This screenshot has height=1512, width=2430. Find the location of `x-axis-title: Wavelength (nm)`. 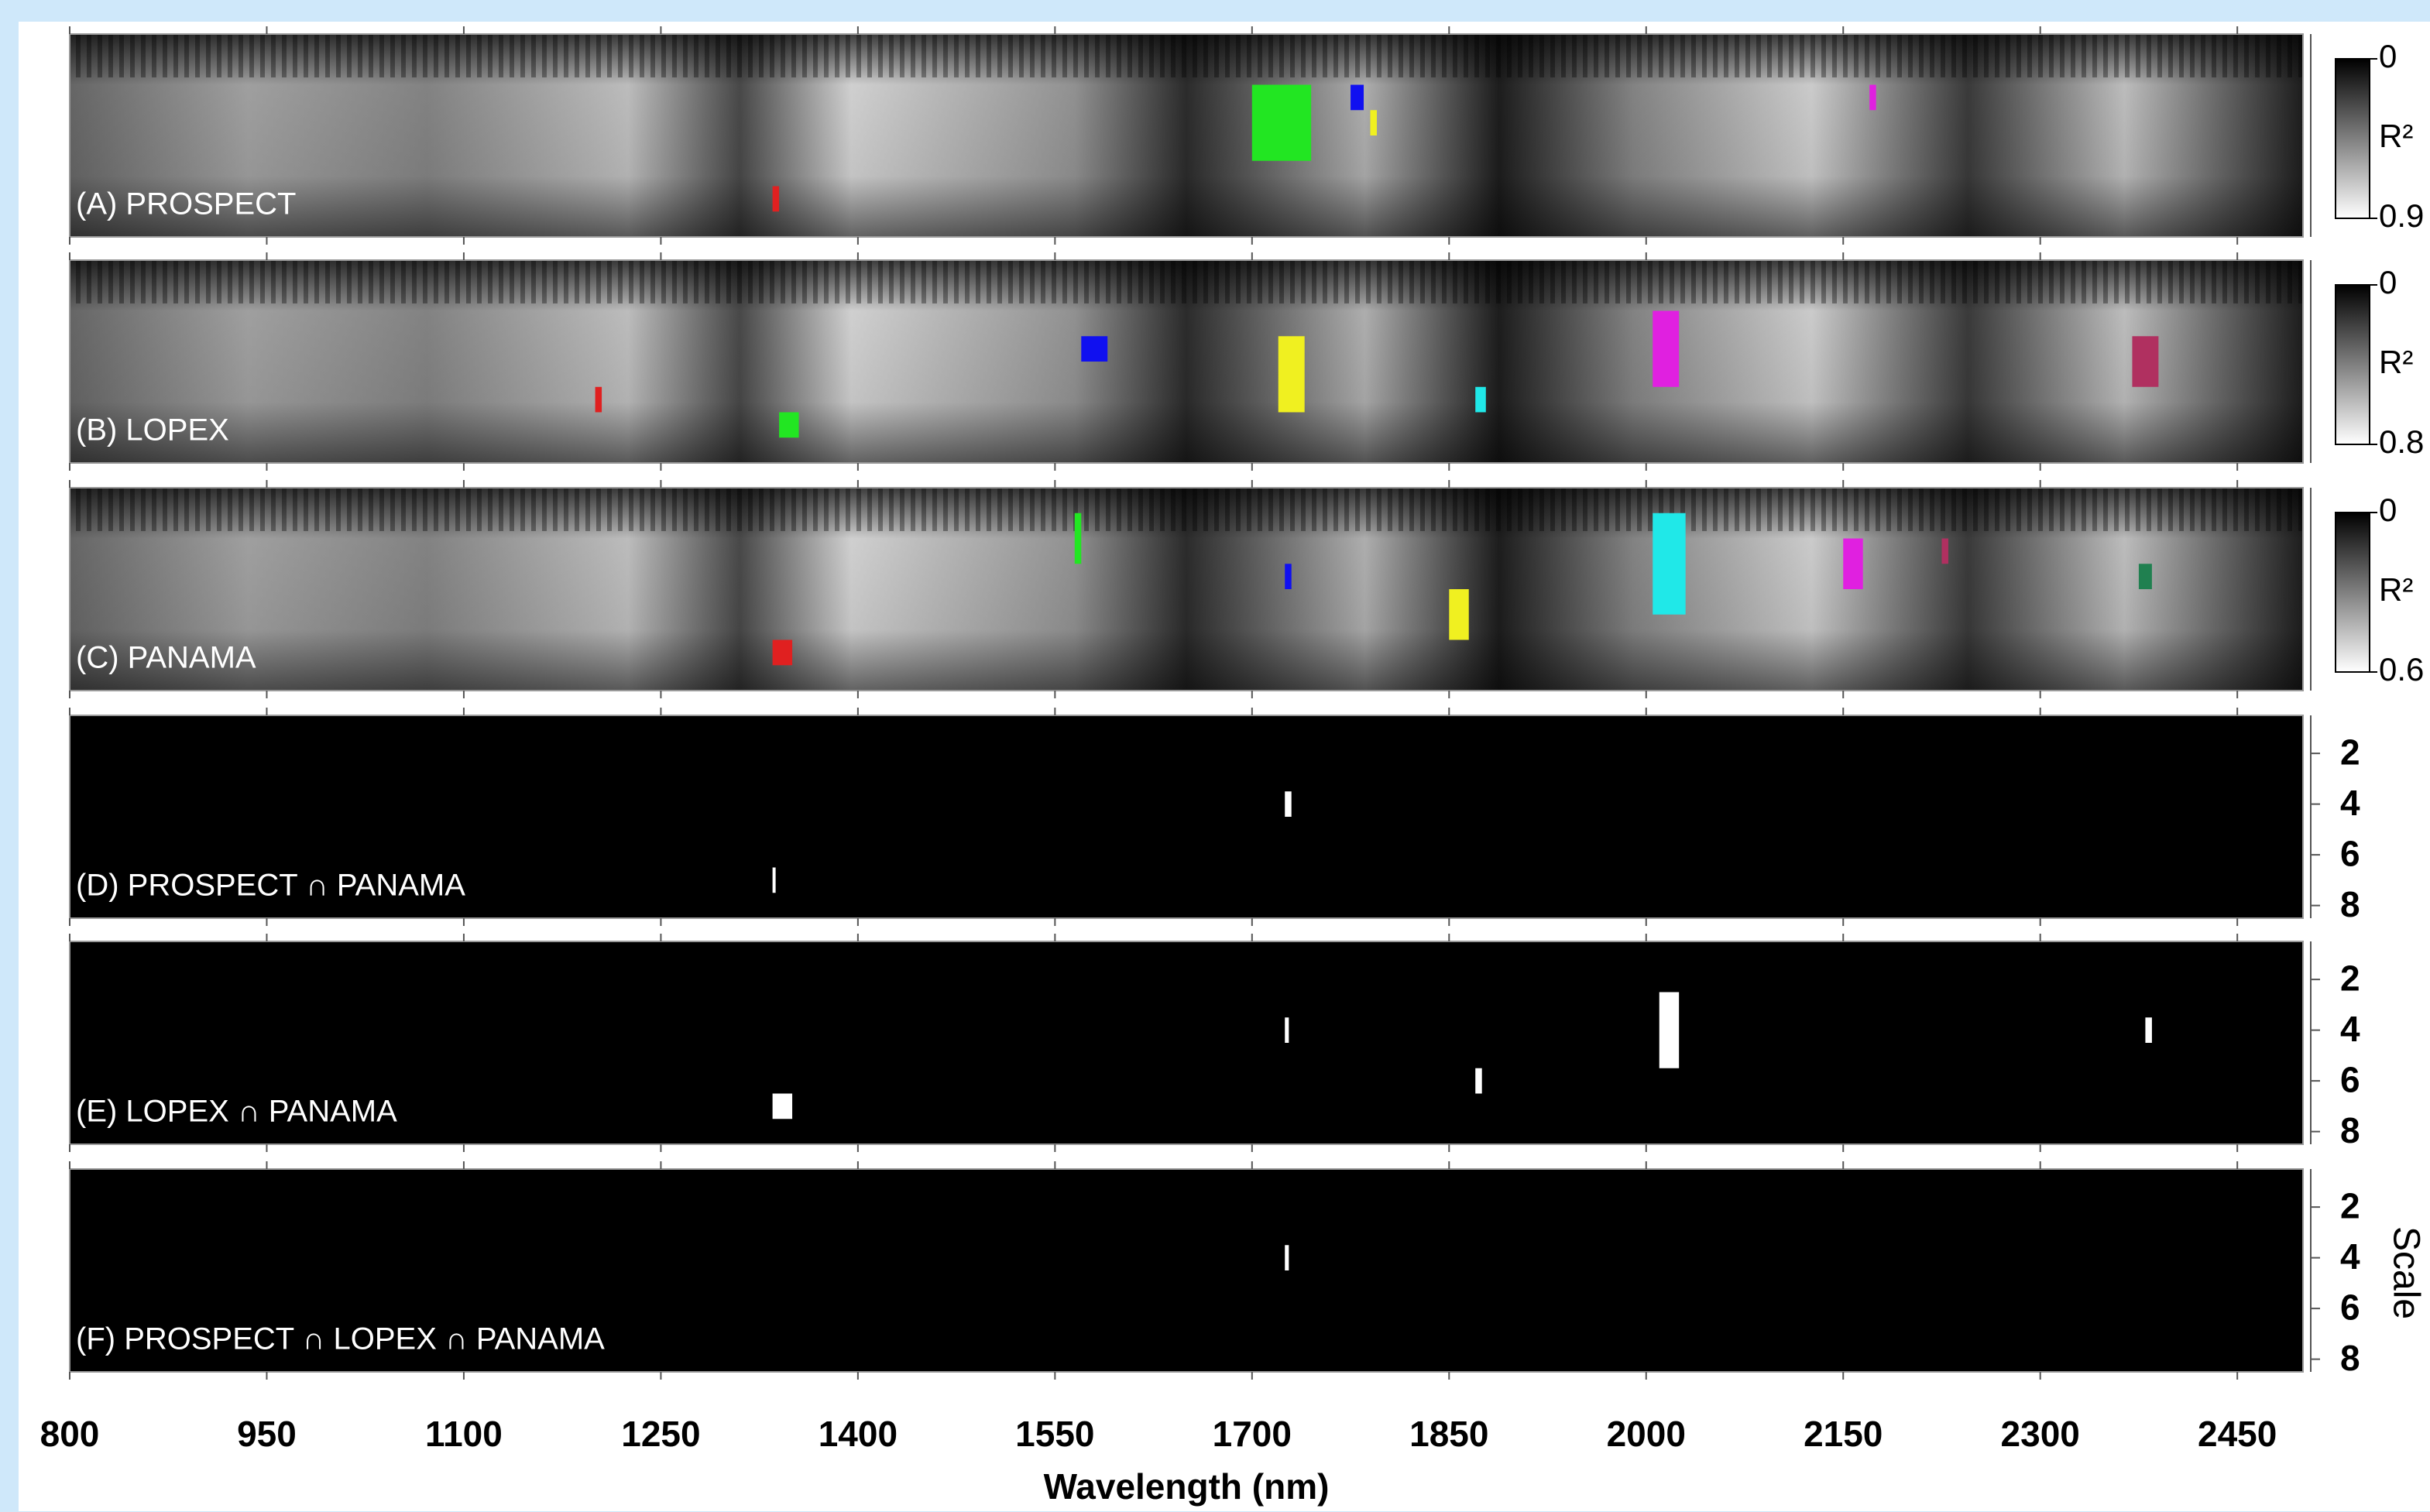

x-axis-title: Wavelength (nm) is located at coordinates (1187, 1486).